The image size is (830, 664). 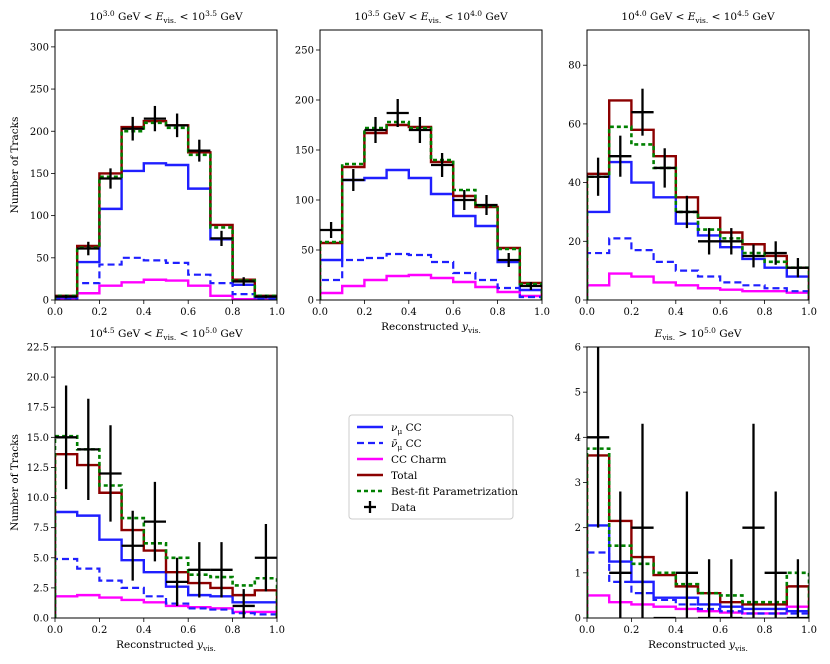 What do you see at coordinates (574, 242) in the screenshot?
I see `y-tick-label: 20` at bounding box center [574, 242].